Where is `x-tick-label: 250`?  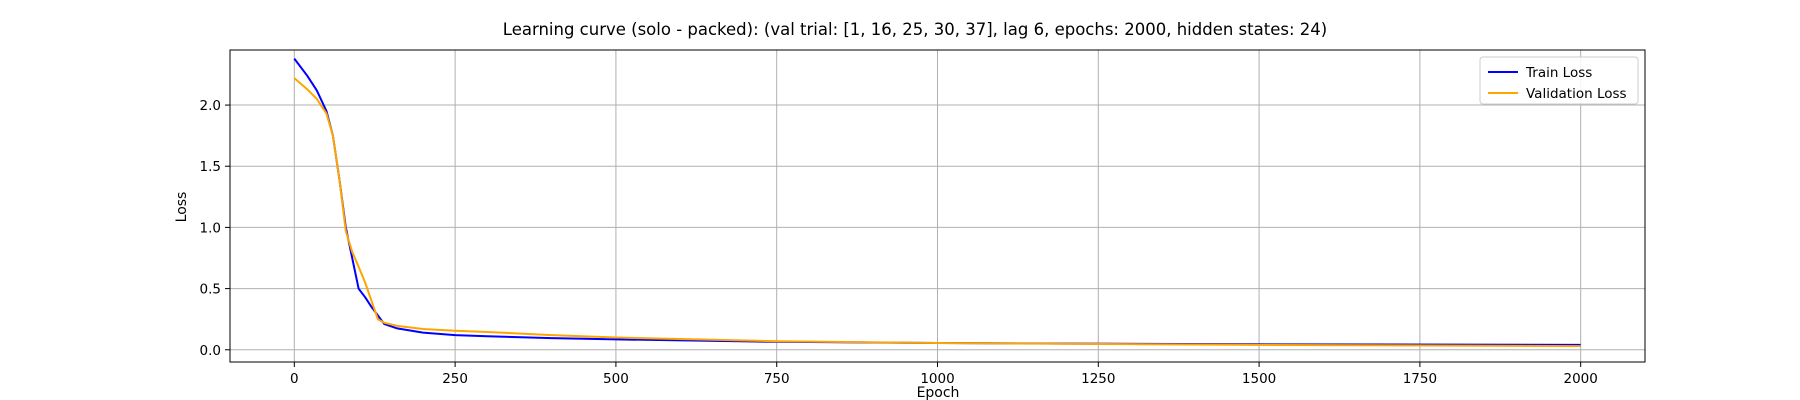
x-tick-label: 250 is located at coordinates (455, 379).